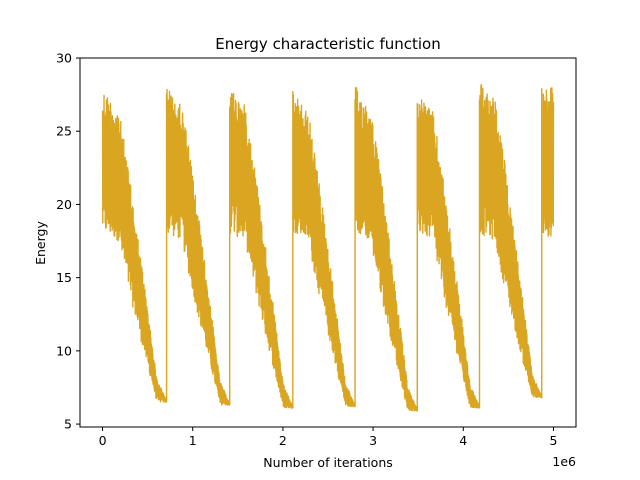 The height and width of the screenshot is (480, 640). What do you see at coordinates (68, 424) in the screenshot?
I see `y-tick-label: 5` at bounding box center [68, 424].